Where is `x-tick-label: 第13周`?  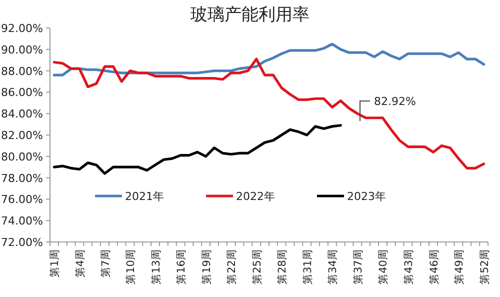
x-tick-label: 第13周 is located at coordinates (156, 266).